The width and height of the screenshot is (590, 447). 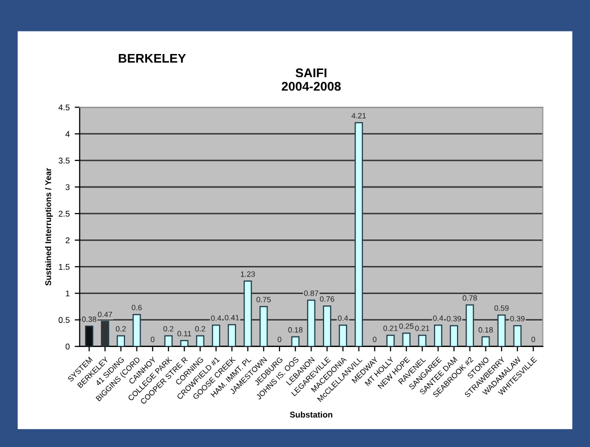 I want to click on y-tick-label: 2, so click(x=68, y=240).